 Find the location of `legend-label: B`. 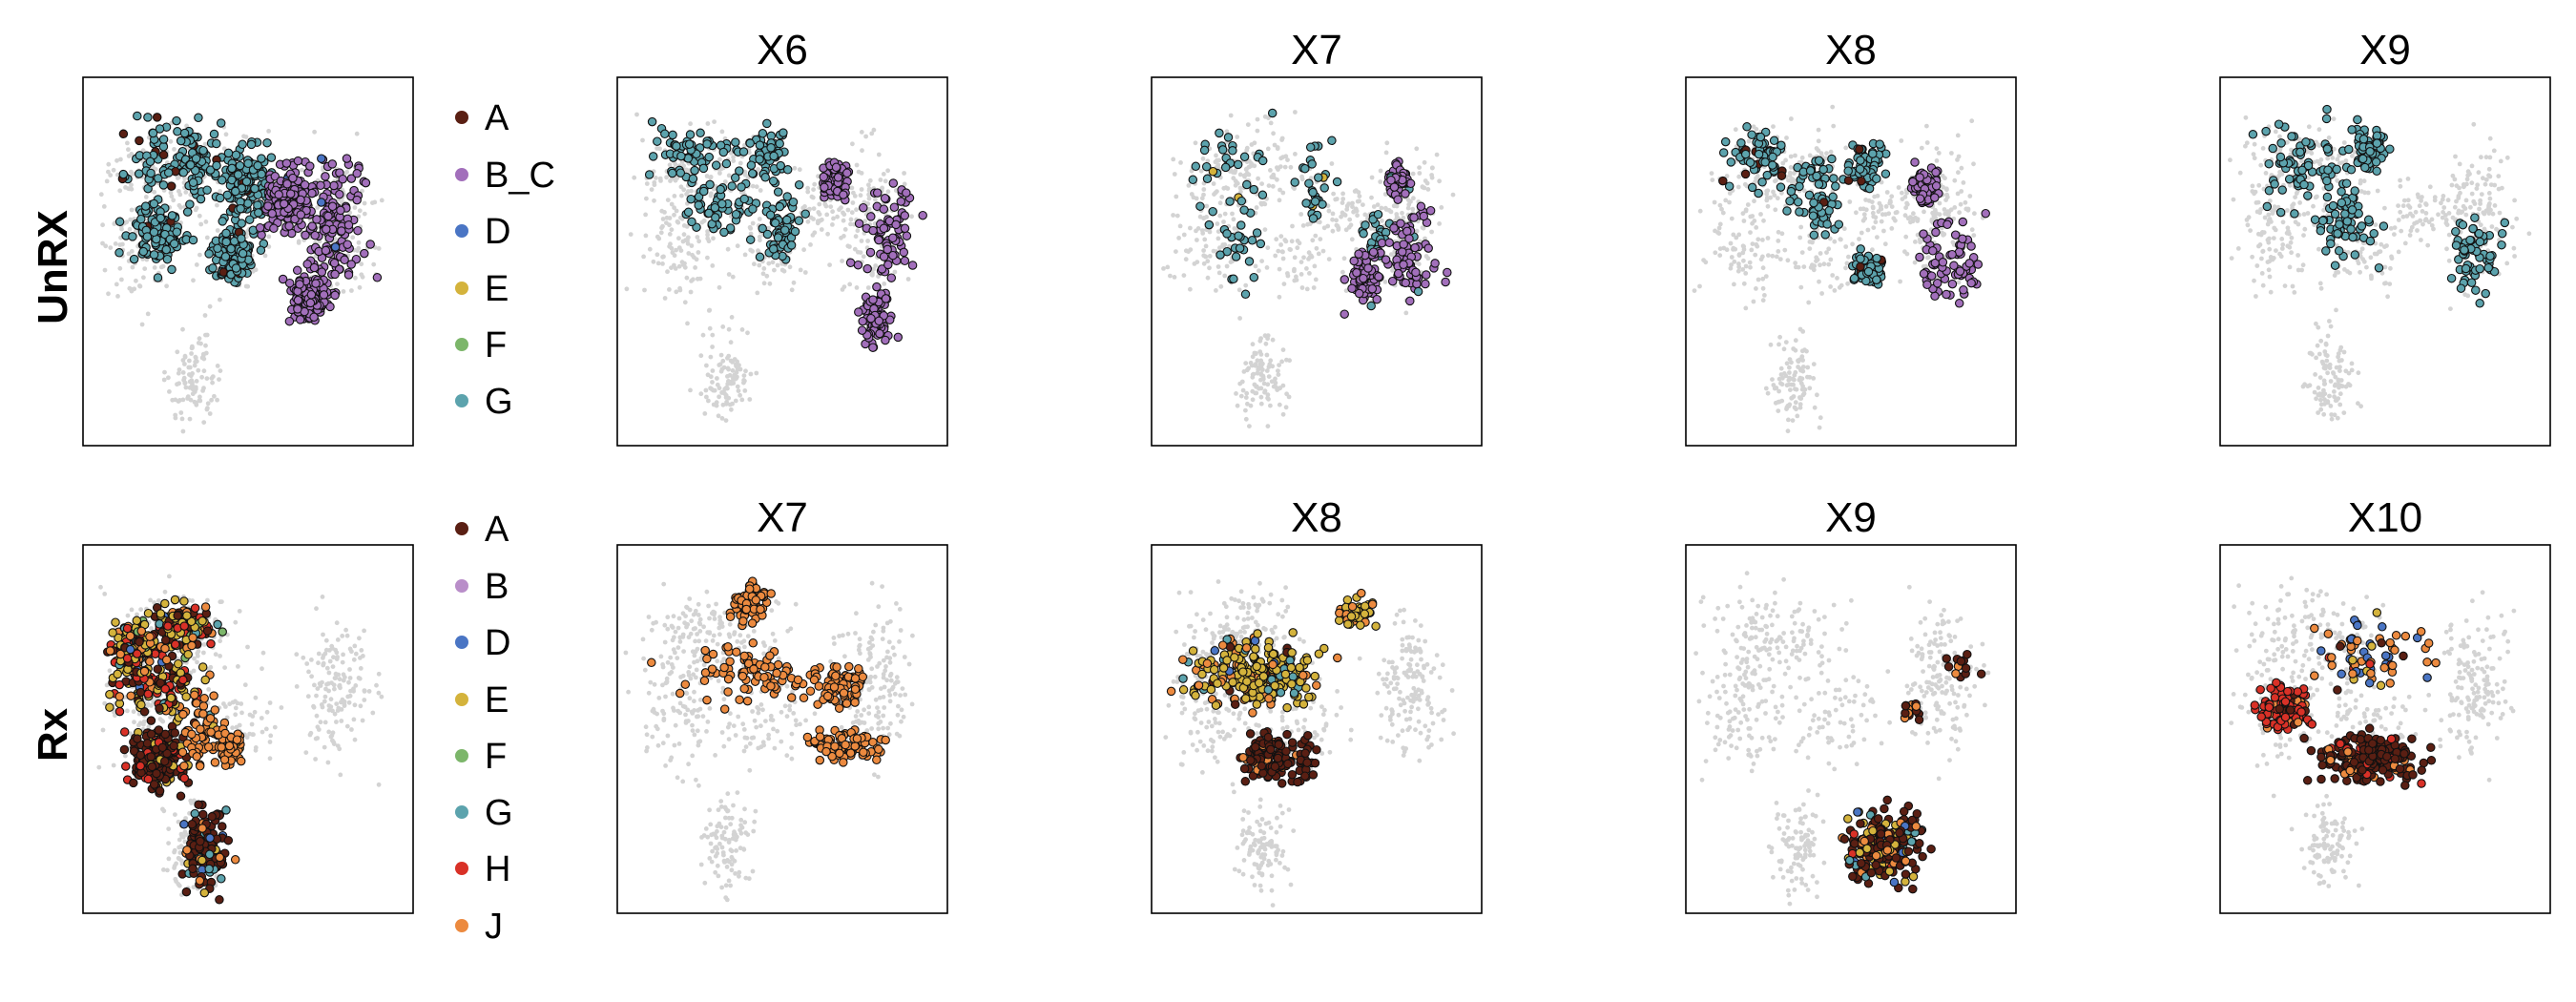

legend-label: B is located at coordinates (497, 587).